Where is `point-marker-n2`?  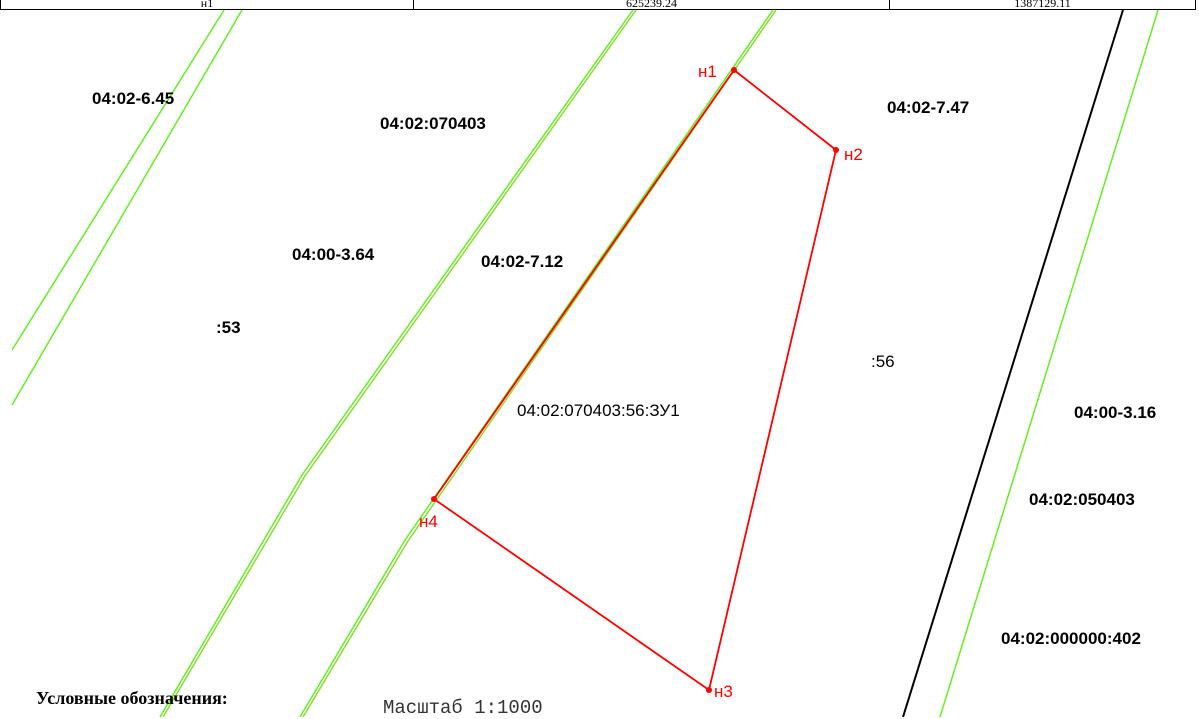
point-marker-n2 is located at coordinates (836, 150).